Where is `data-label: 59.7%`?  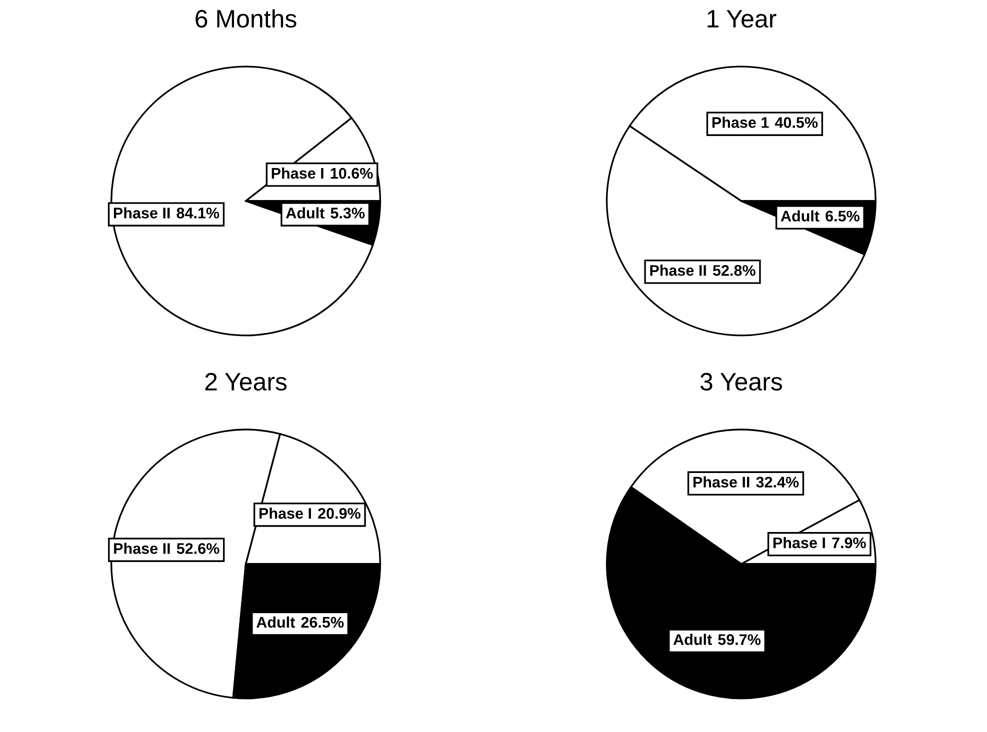 data-label: 59.7% is located at coordinates (739, 639).